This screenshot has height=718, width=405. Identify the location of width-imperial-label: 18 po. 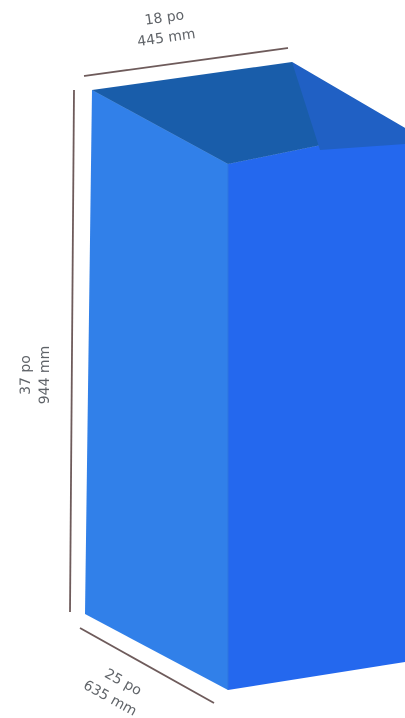
(165, 17).